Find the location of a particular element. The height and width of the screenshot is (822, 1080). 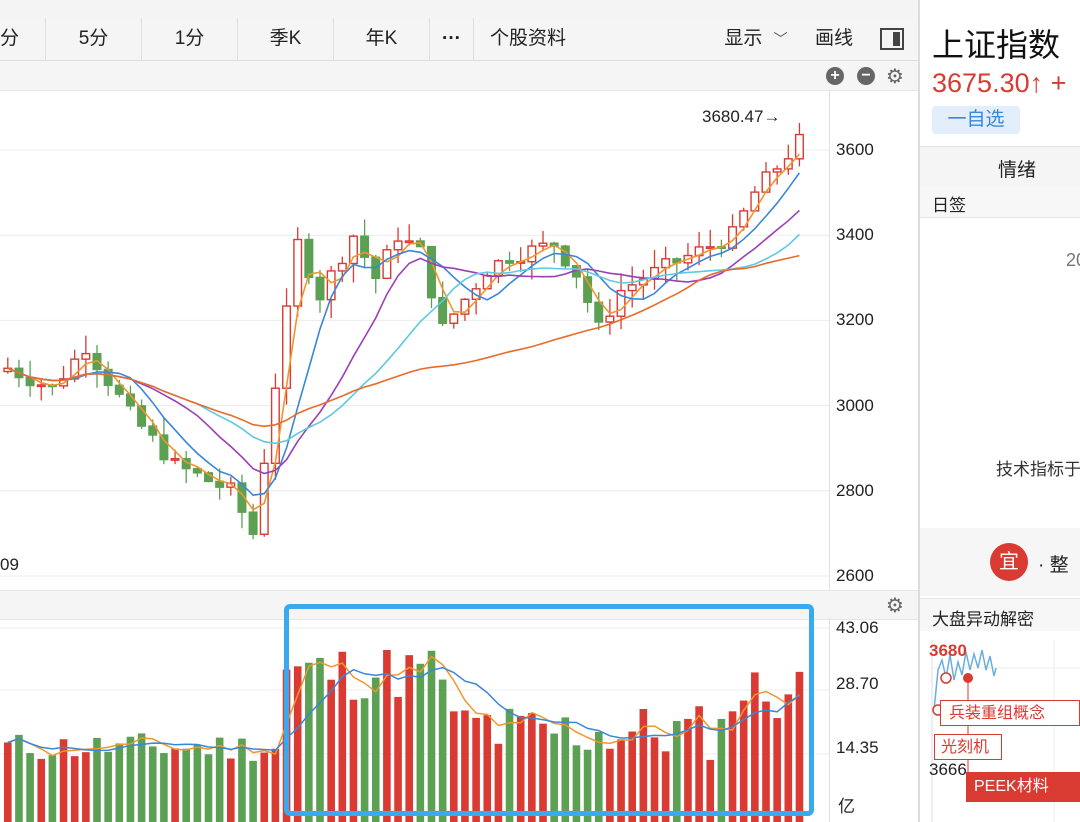

zoom-in-icon: + is located at coordinates (835, 76).